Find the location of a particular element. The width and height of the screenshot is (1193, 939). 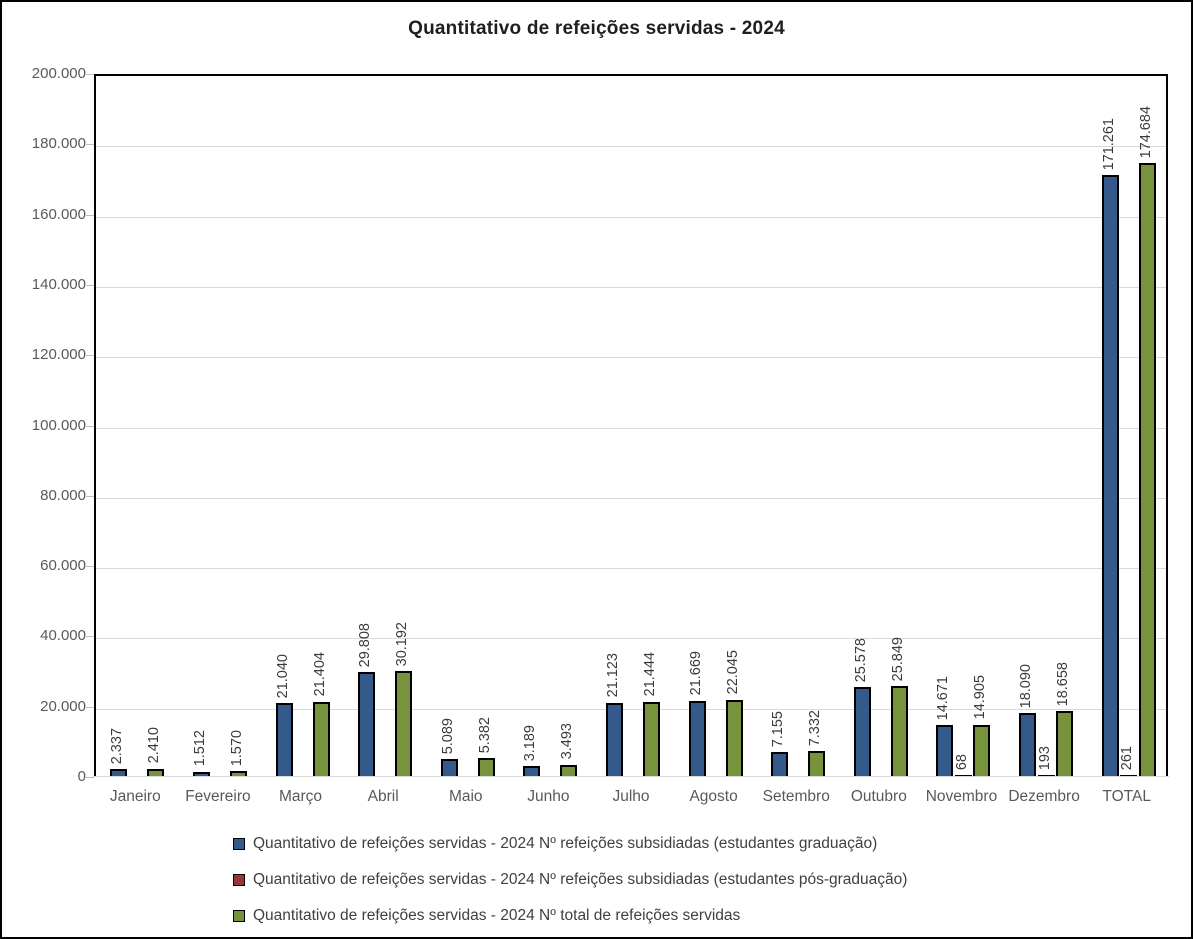

x-tick-label: Julho is located at coordinates (631, 796).